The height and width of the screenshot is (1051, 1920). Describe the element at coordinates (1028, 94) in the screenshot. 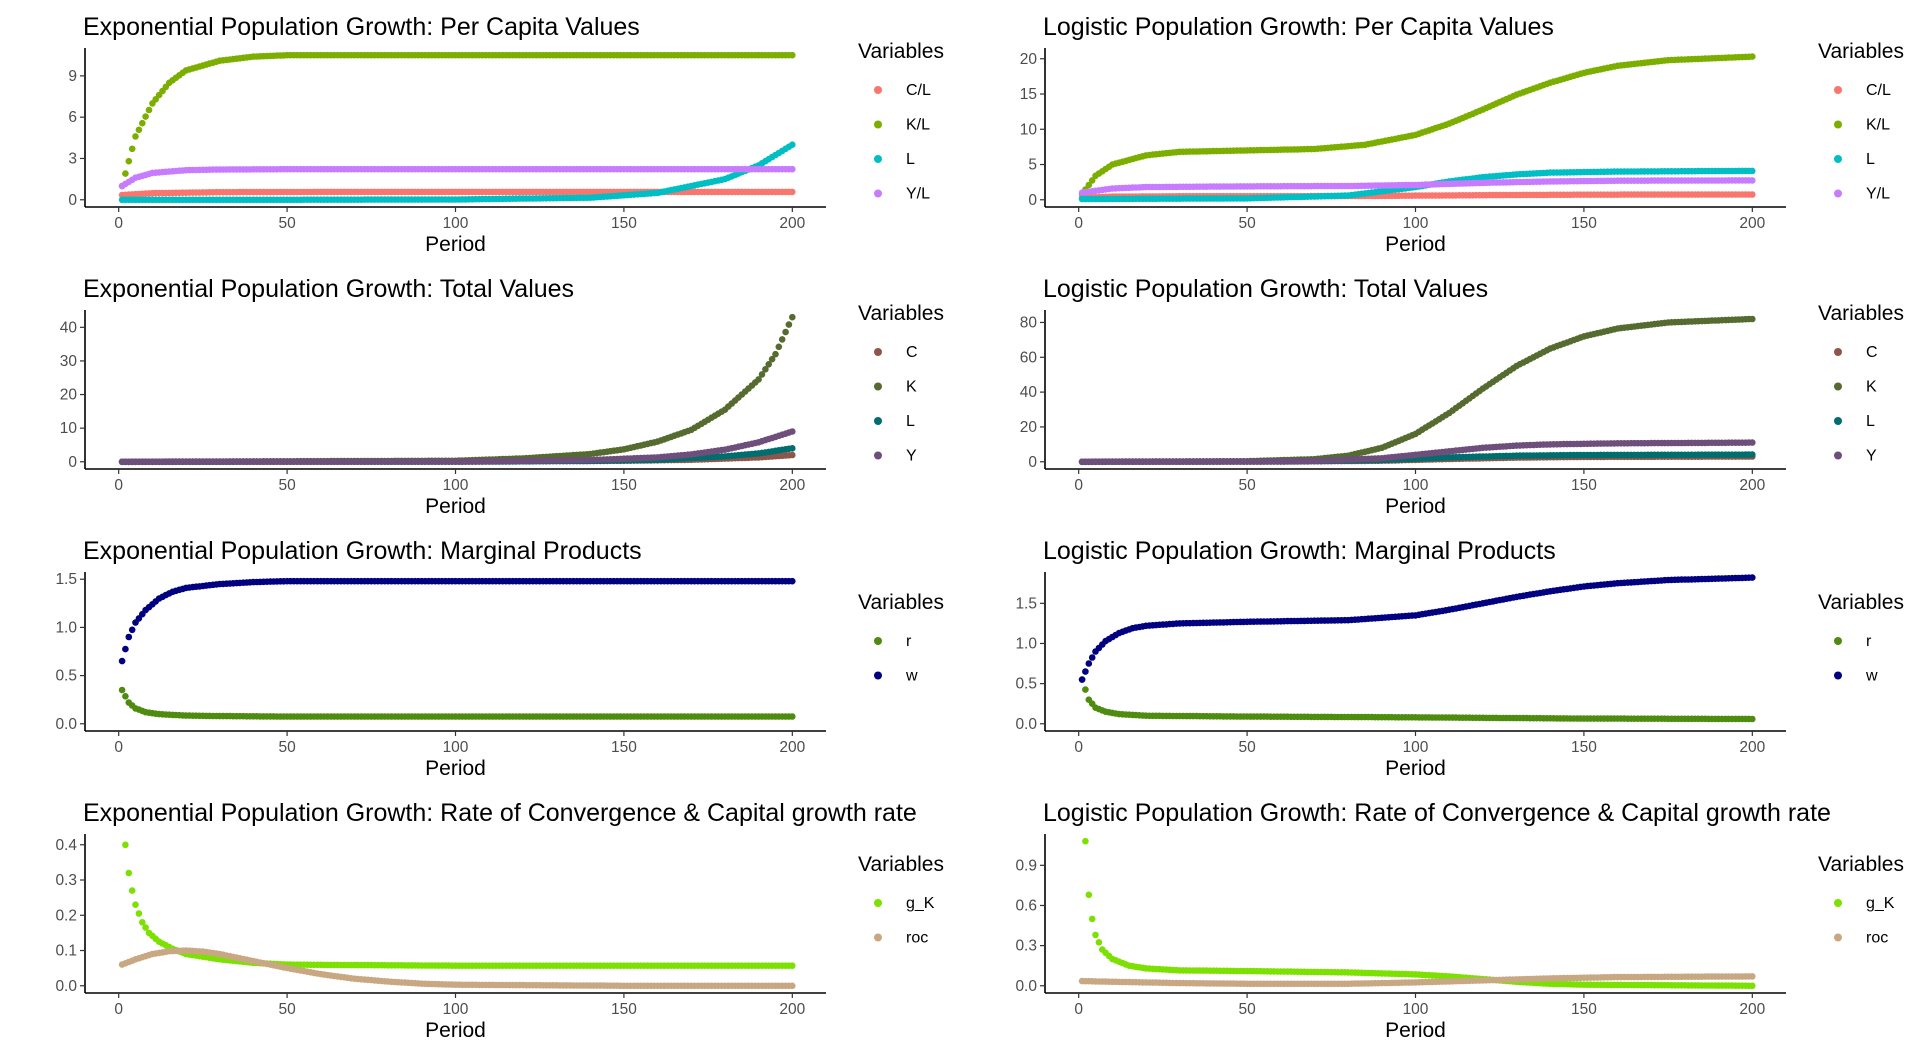

I see `y-tick-label: 15` at that location.